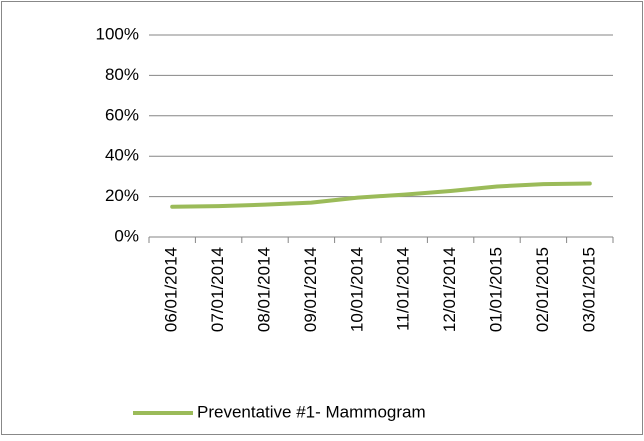 The height and width of the screenshot is (441, 644). Describe the element at coordinates (122, 155) in the screenshot. I see `y-tick-label: 40%` at that location.